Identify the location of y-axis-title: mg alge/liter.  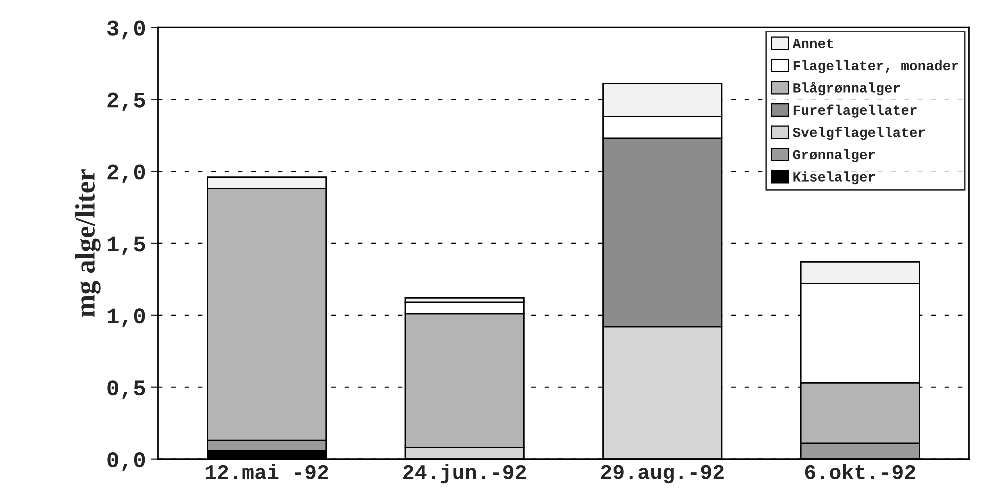
(88, 244).